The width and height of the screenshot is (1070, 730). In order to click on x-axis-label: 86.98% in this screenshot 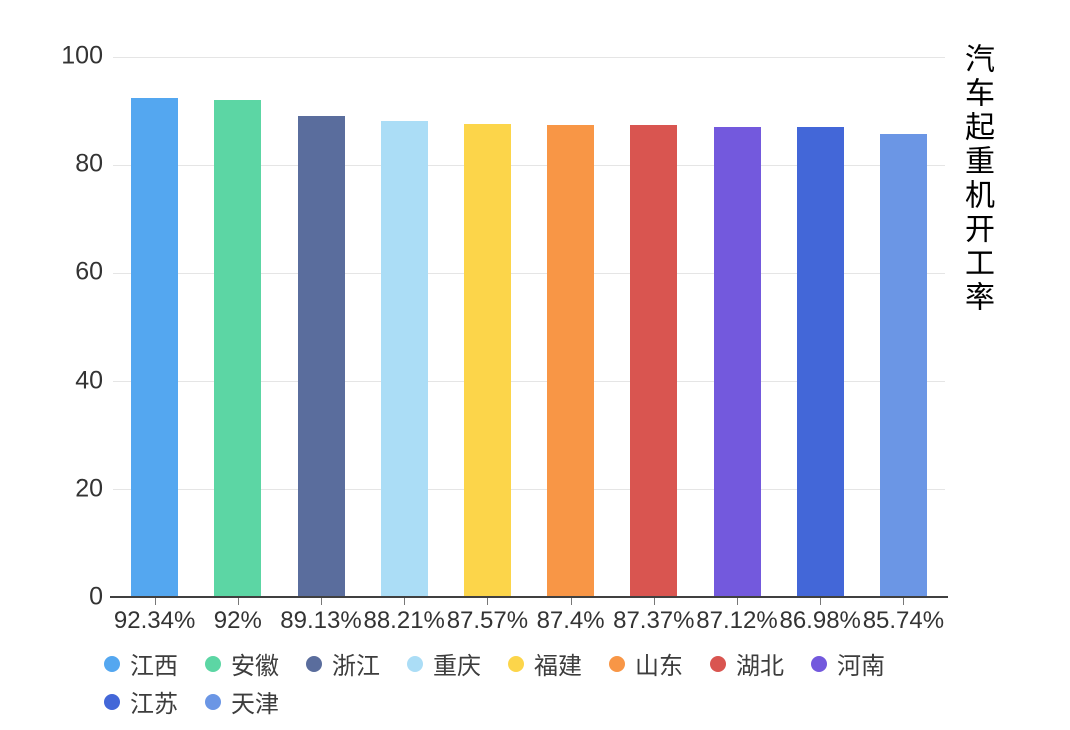, I will do `click(820, 620)`.